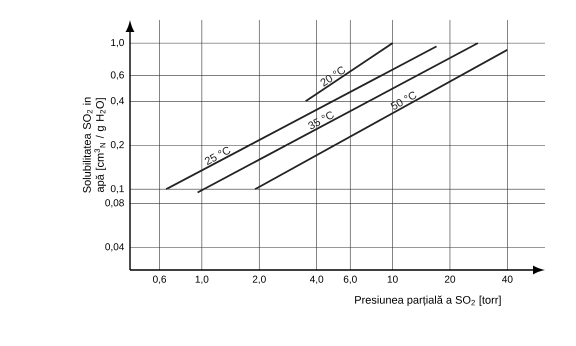 Image resolution: width=576 pixels, height=346 pixels. What do you see at coordinates (403, 101) in the screenshot?
I see `text: 50 °C` at bounding box center [403, 101].